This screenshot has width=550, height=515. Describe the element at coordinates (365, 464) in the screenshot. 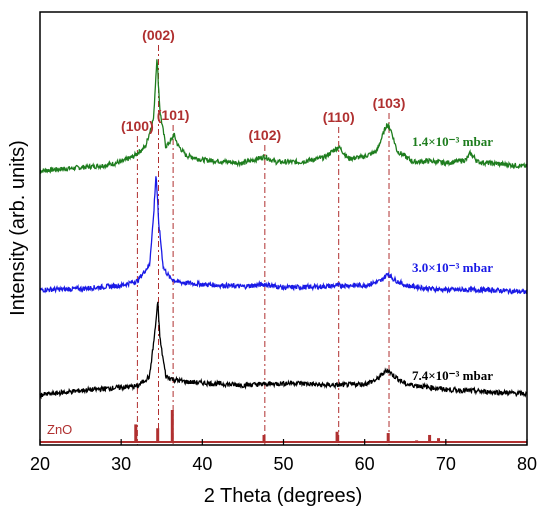

I see `x-tick-label: 60` at that location.